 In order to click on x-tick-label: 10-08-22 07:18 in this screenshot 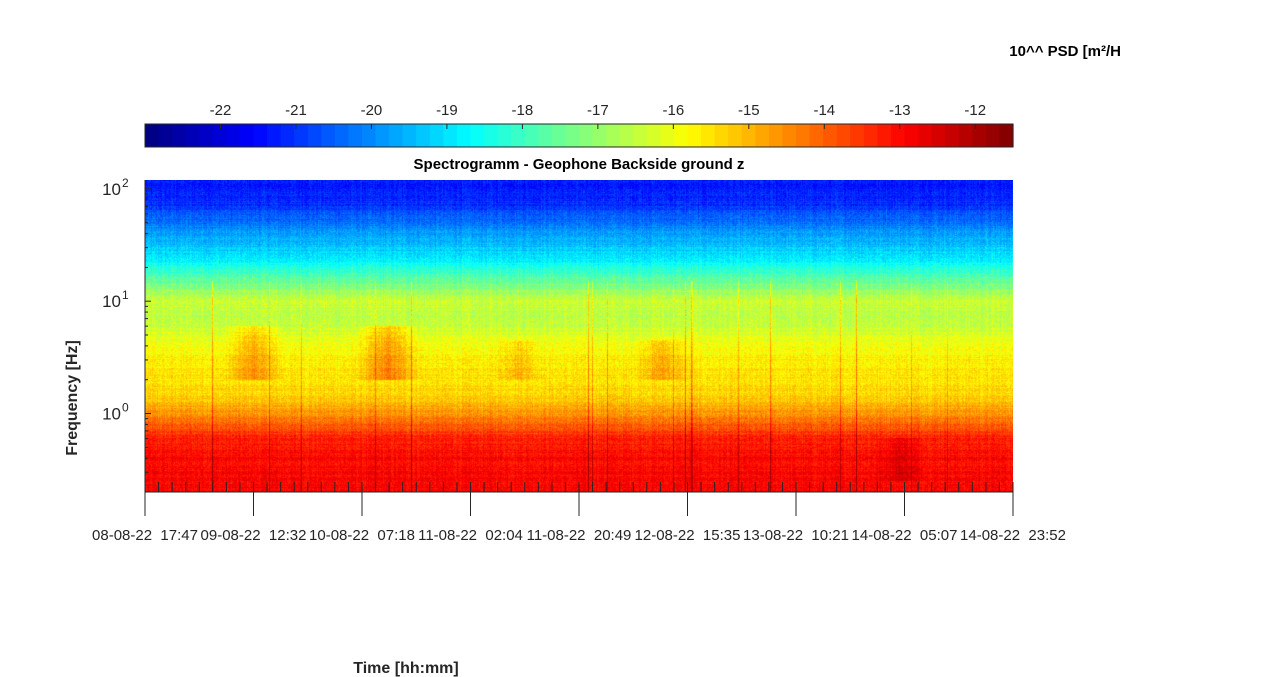, I will do `click(362, 535)`.